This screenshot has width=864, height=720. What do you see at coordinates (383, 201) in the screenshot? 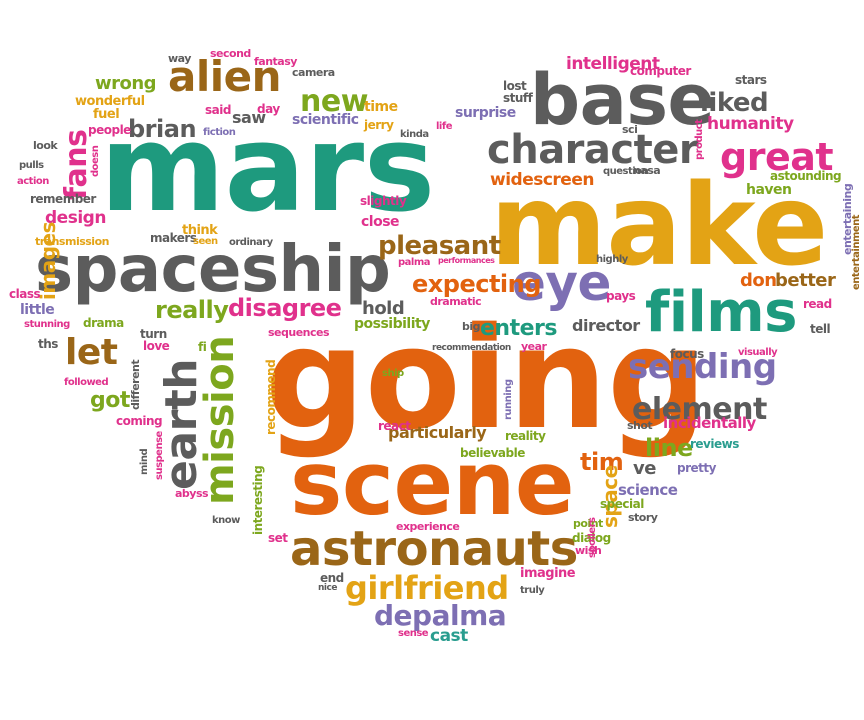
I see `word-slightly: slightly` at bounding box center [383, 201].